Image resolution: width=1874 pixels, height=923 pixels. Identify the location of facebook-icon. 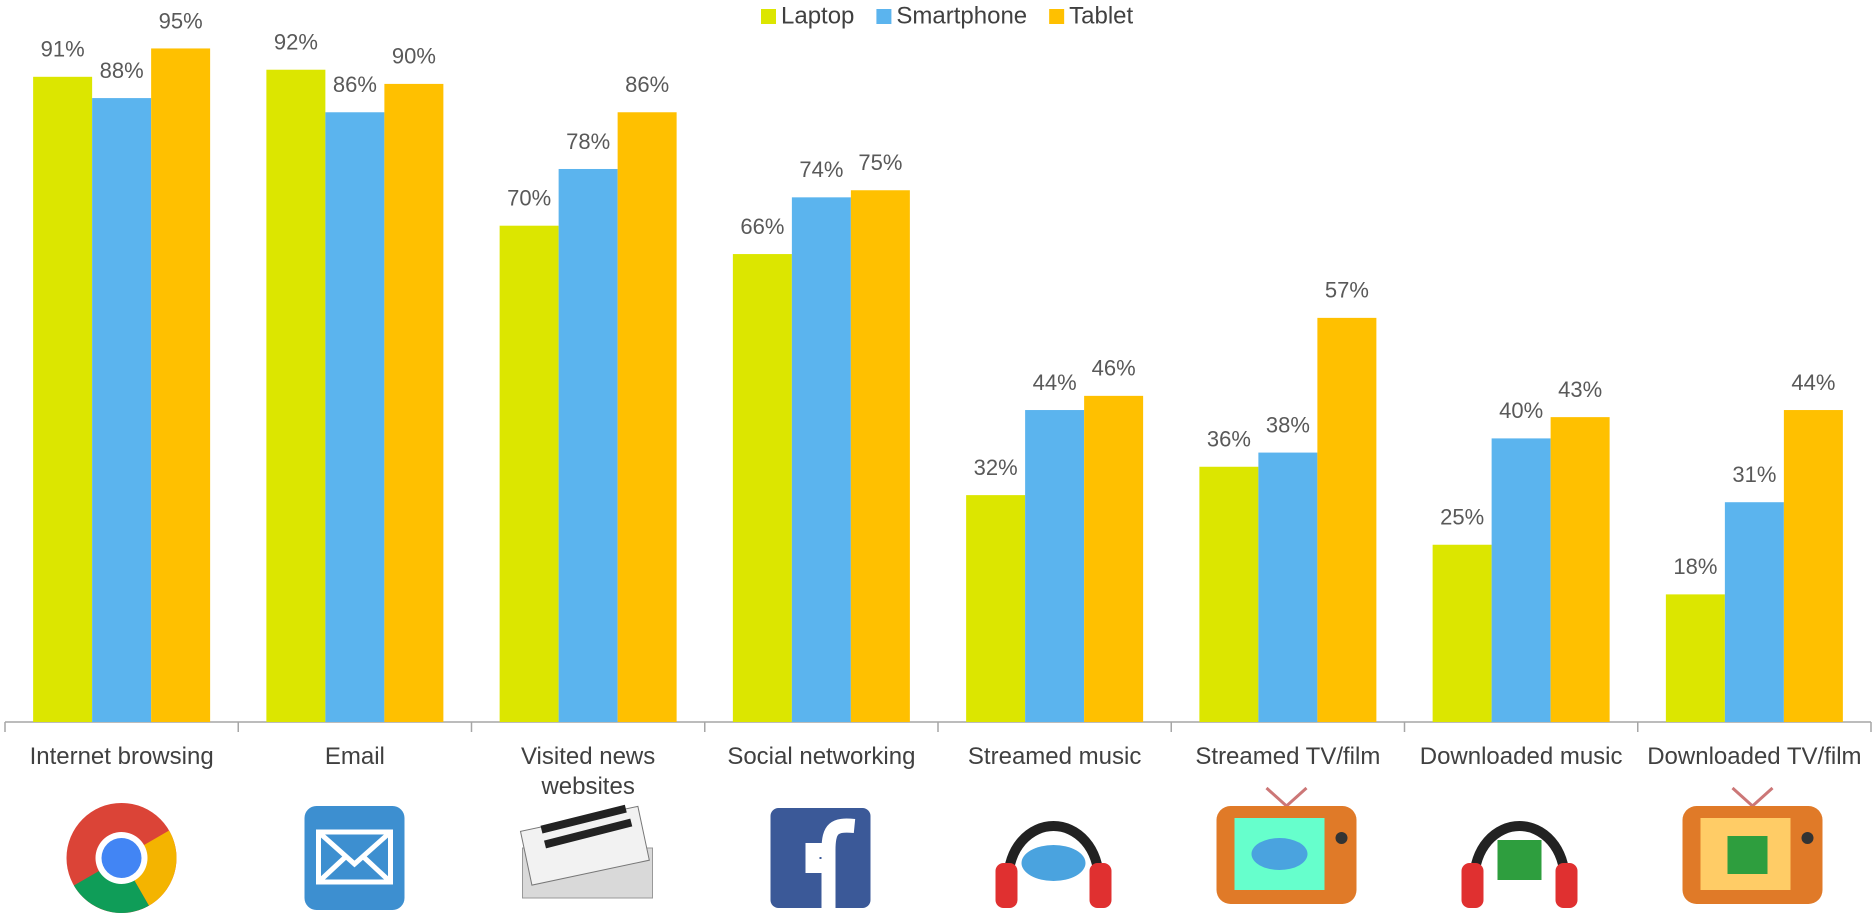
(820, 858).